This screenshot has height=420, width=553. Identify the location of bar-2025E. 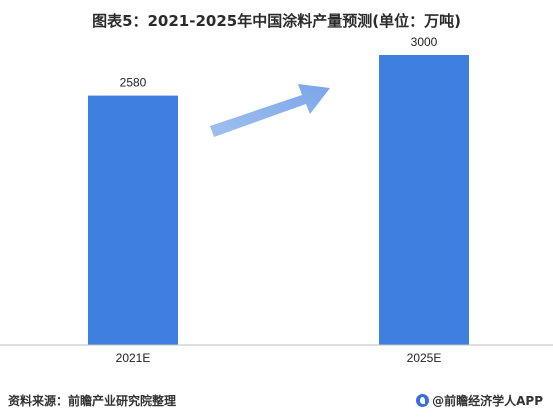
(424, 200).